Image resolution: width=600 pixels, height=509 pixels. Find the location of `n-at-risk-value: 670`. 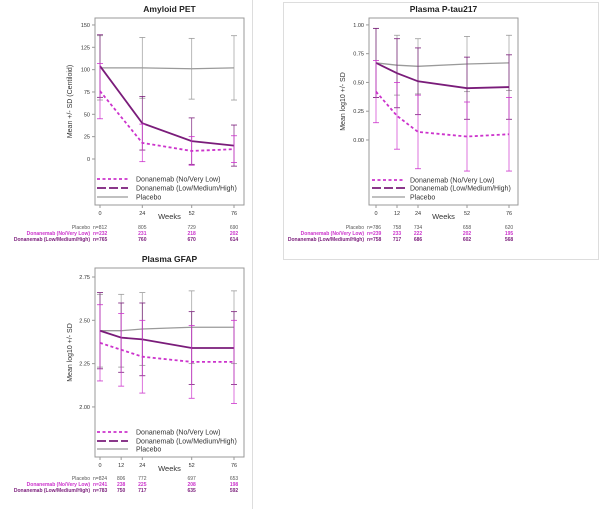

n-at-risk-value: 670 is located at coordinates (192, 240).